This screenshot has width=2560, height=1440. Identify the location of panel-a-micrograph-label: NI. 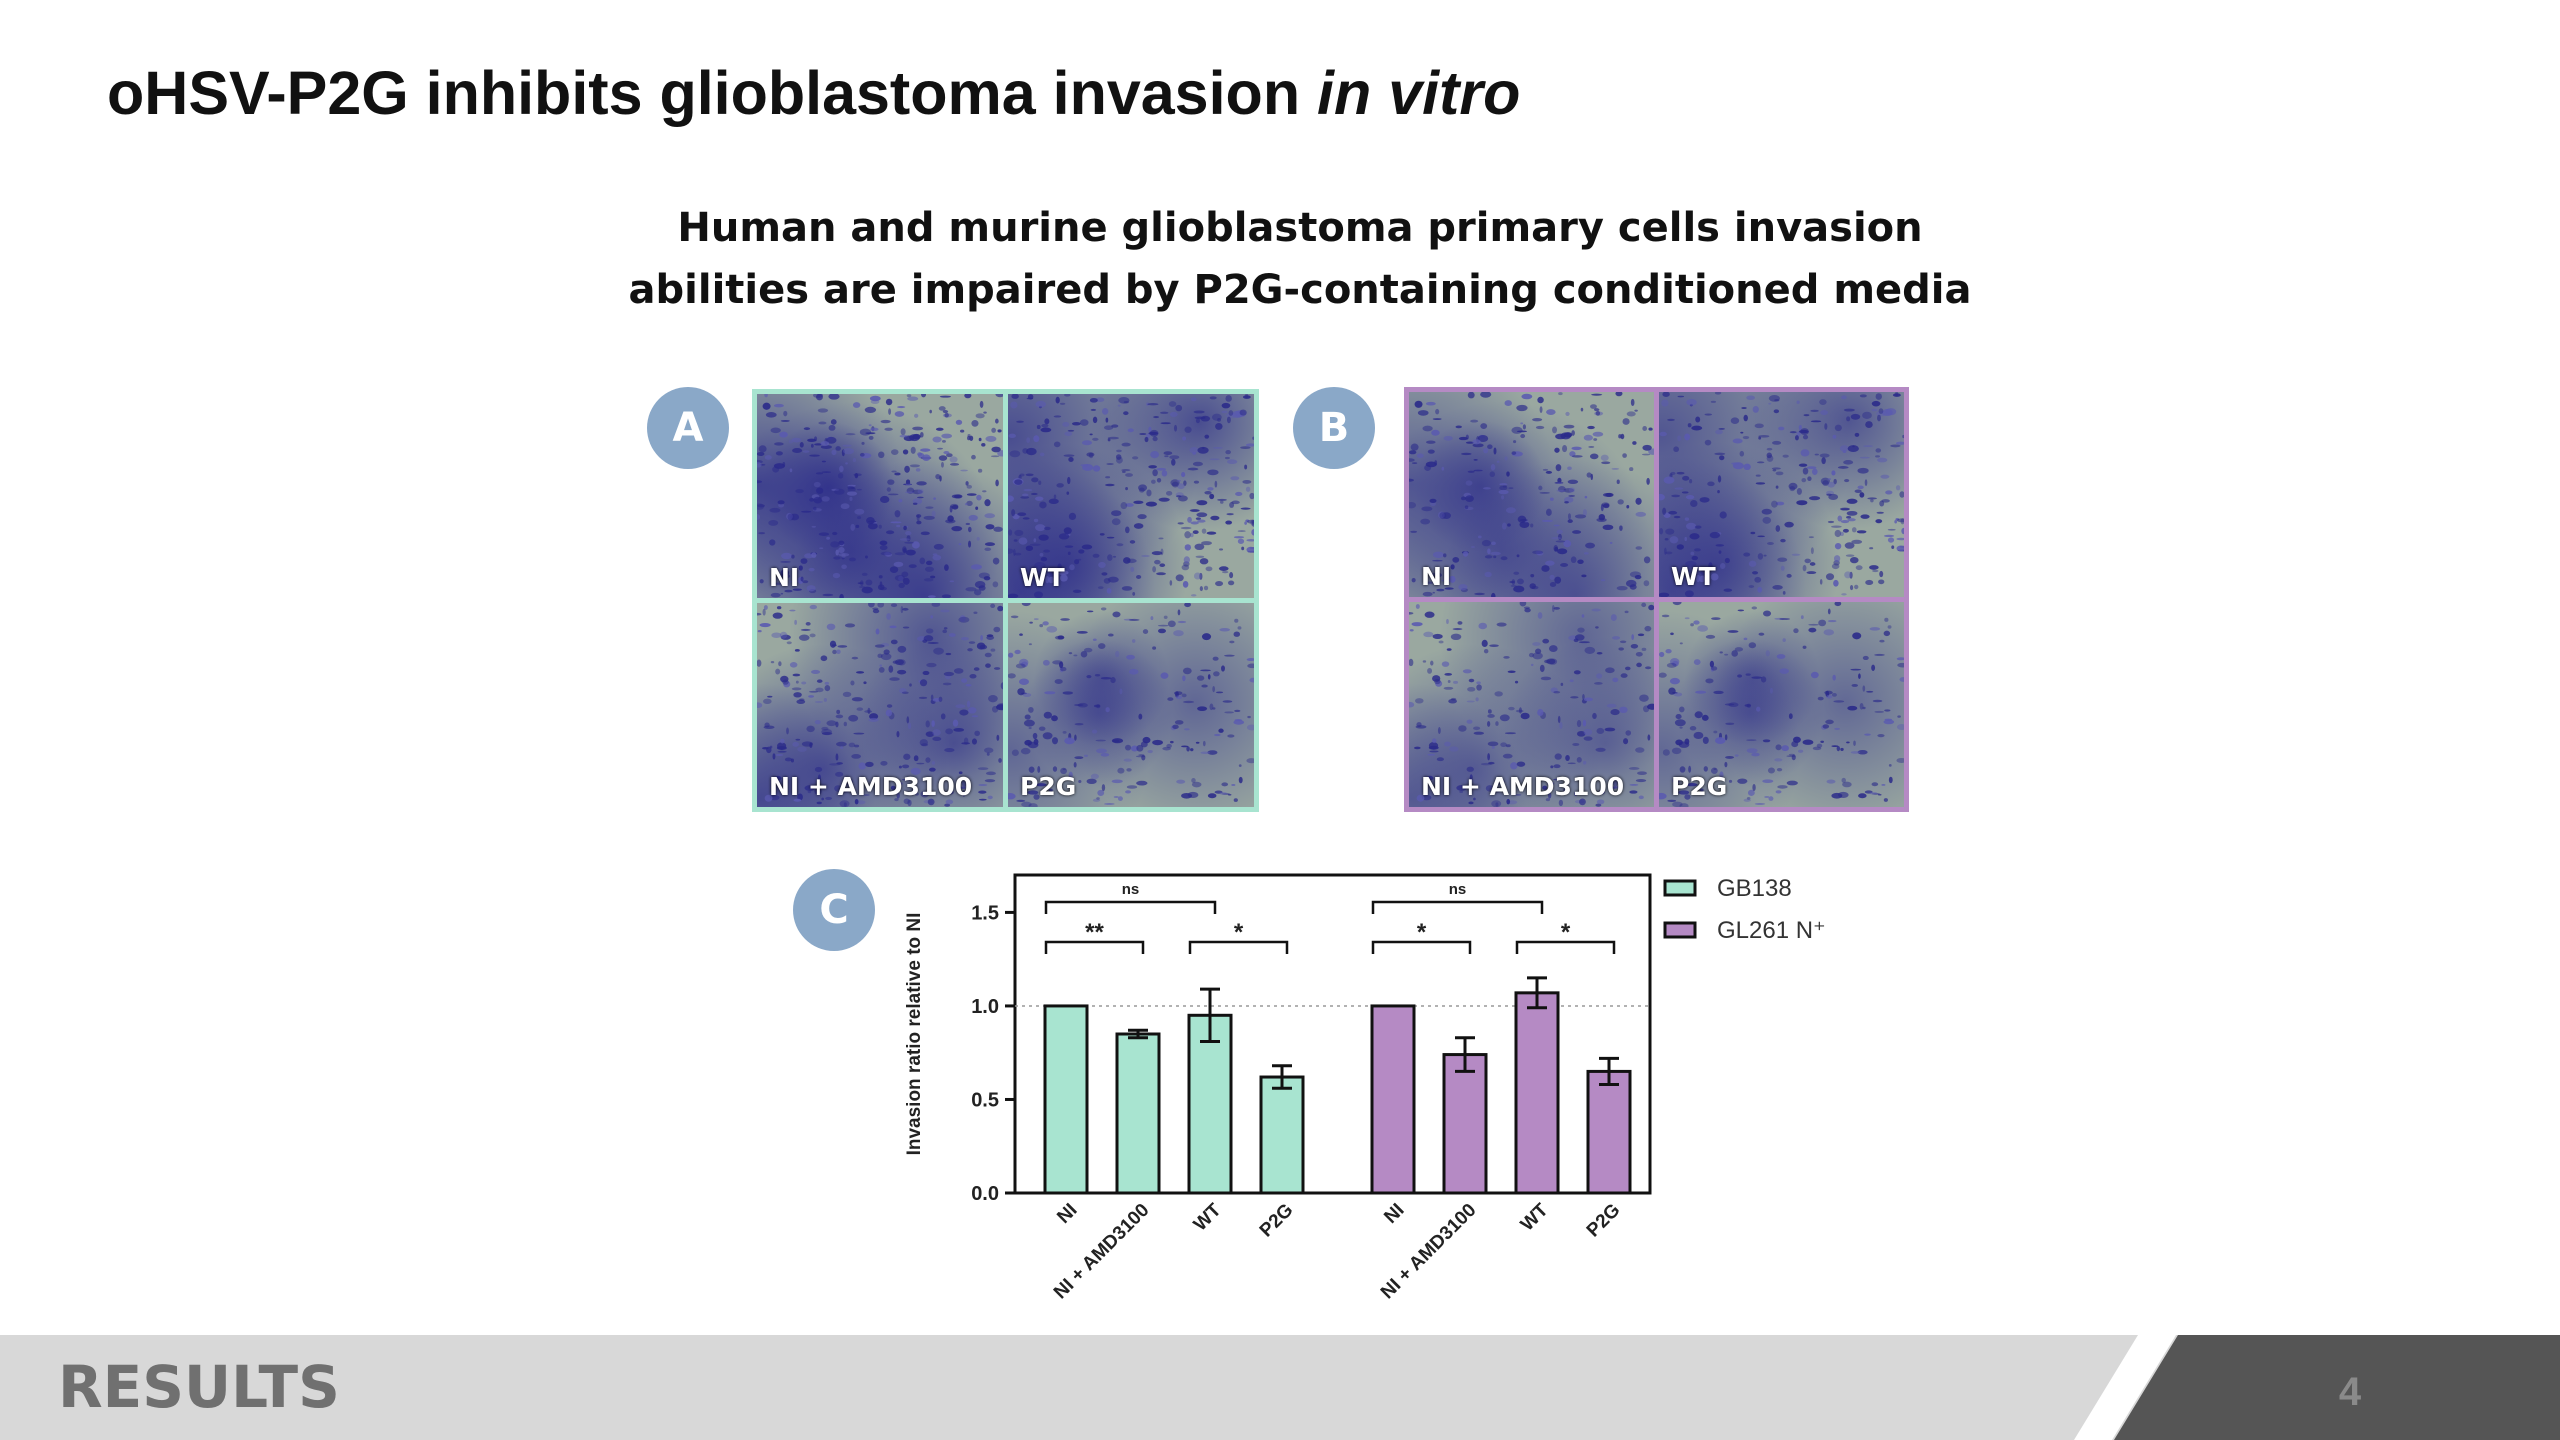
(784, 577).